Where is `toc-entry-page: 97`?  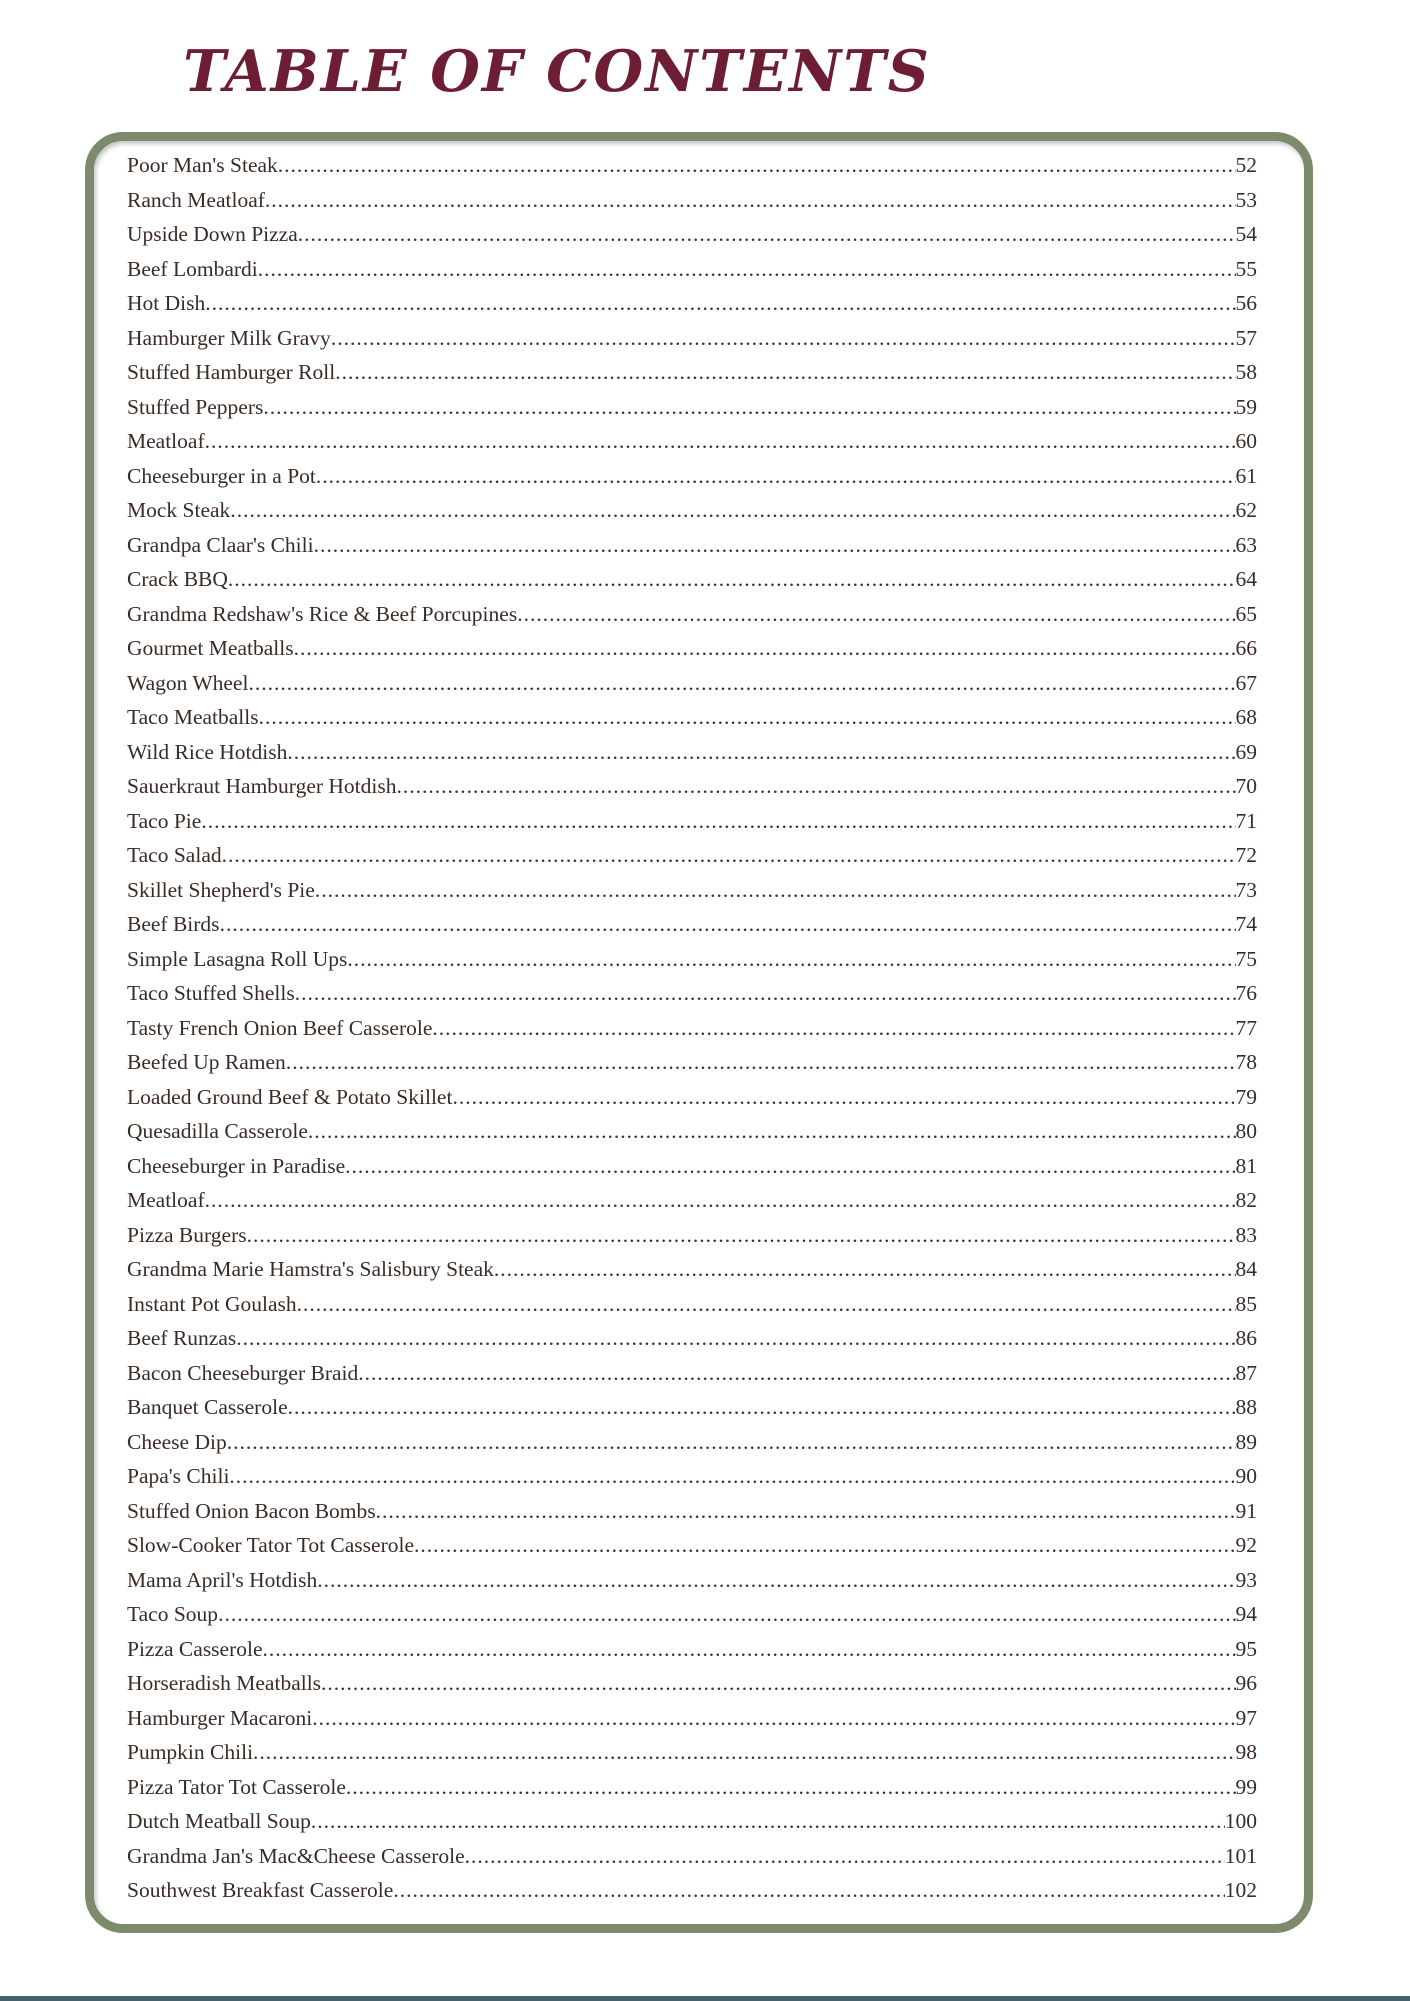 toc-entry-page: 97 is located at coordinates (1246, 1717).